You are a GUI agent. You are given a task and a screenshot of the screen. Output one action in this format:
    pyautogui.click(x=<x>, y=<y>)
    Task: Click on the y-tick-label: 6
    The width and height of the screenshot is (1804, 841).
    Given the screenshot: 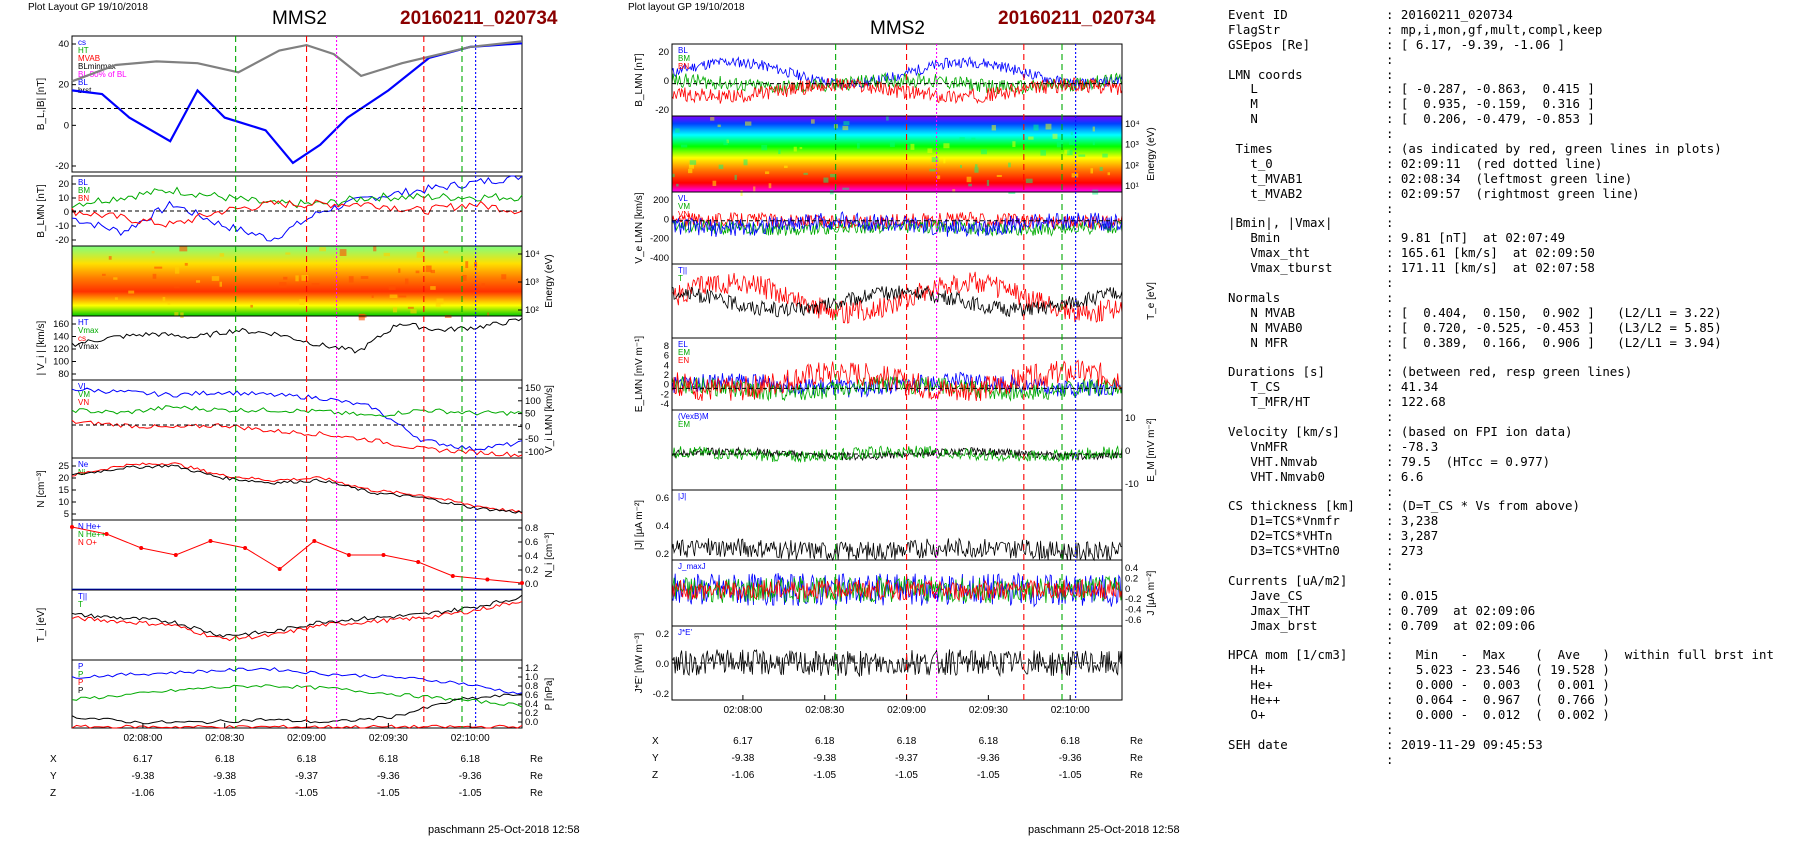 What is the action you would take?
    pyautogui.click(x=666, y=356)
    